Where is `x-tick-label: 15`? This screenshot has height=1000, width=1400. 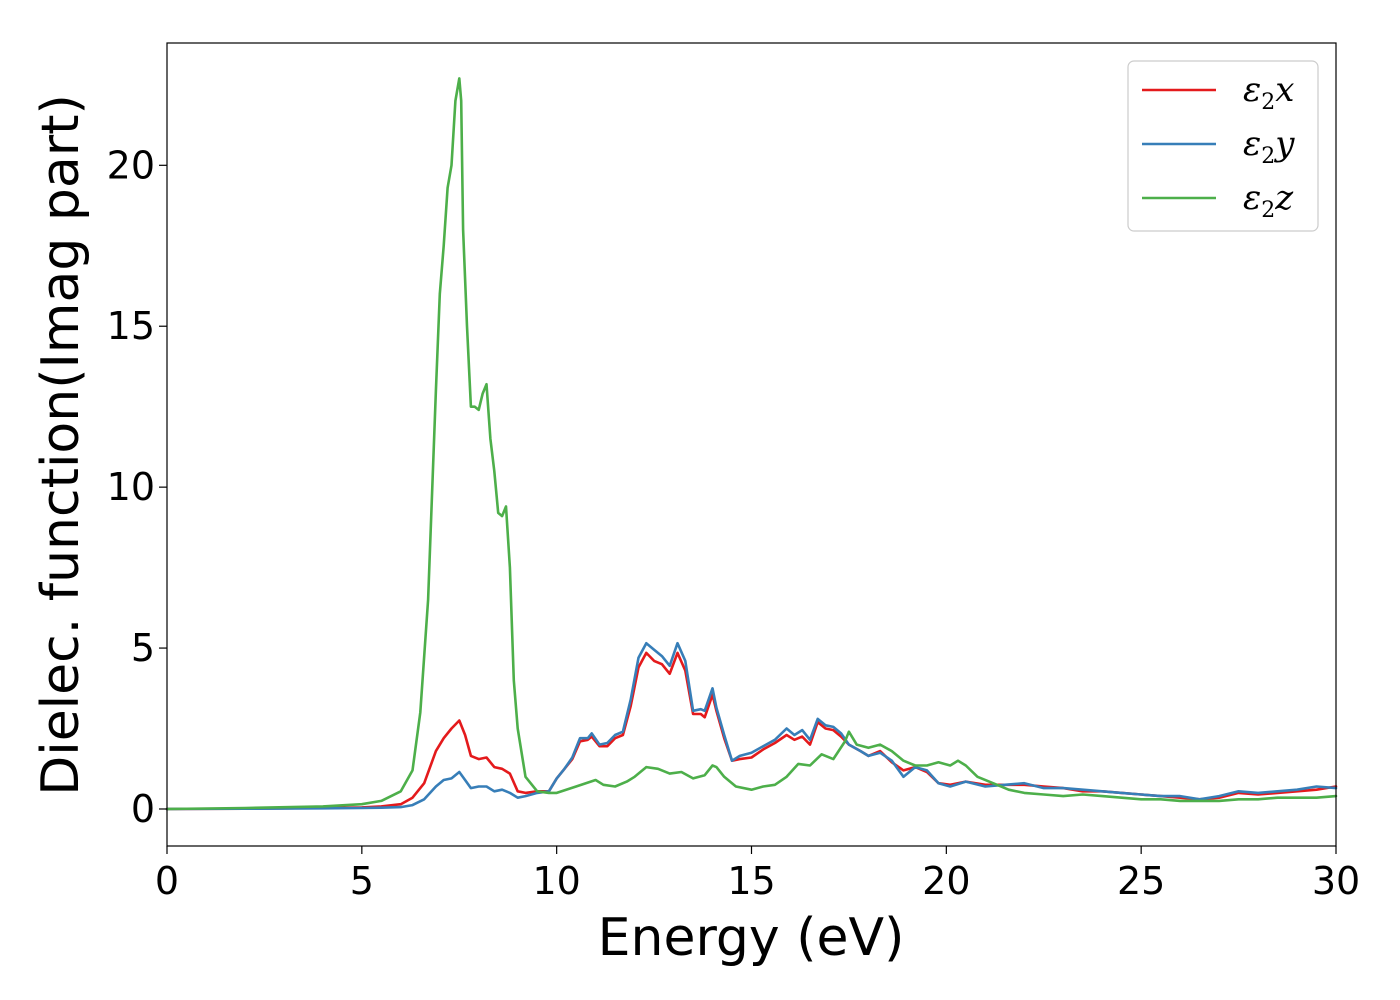
x-tick-label: 15 is located at coordinates (751, 881).